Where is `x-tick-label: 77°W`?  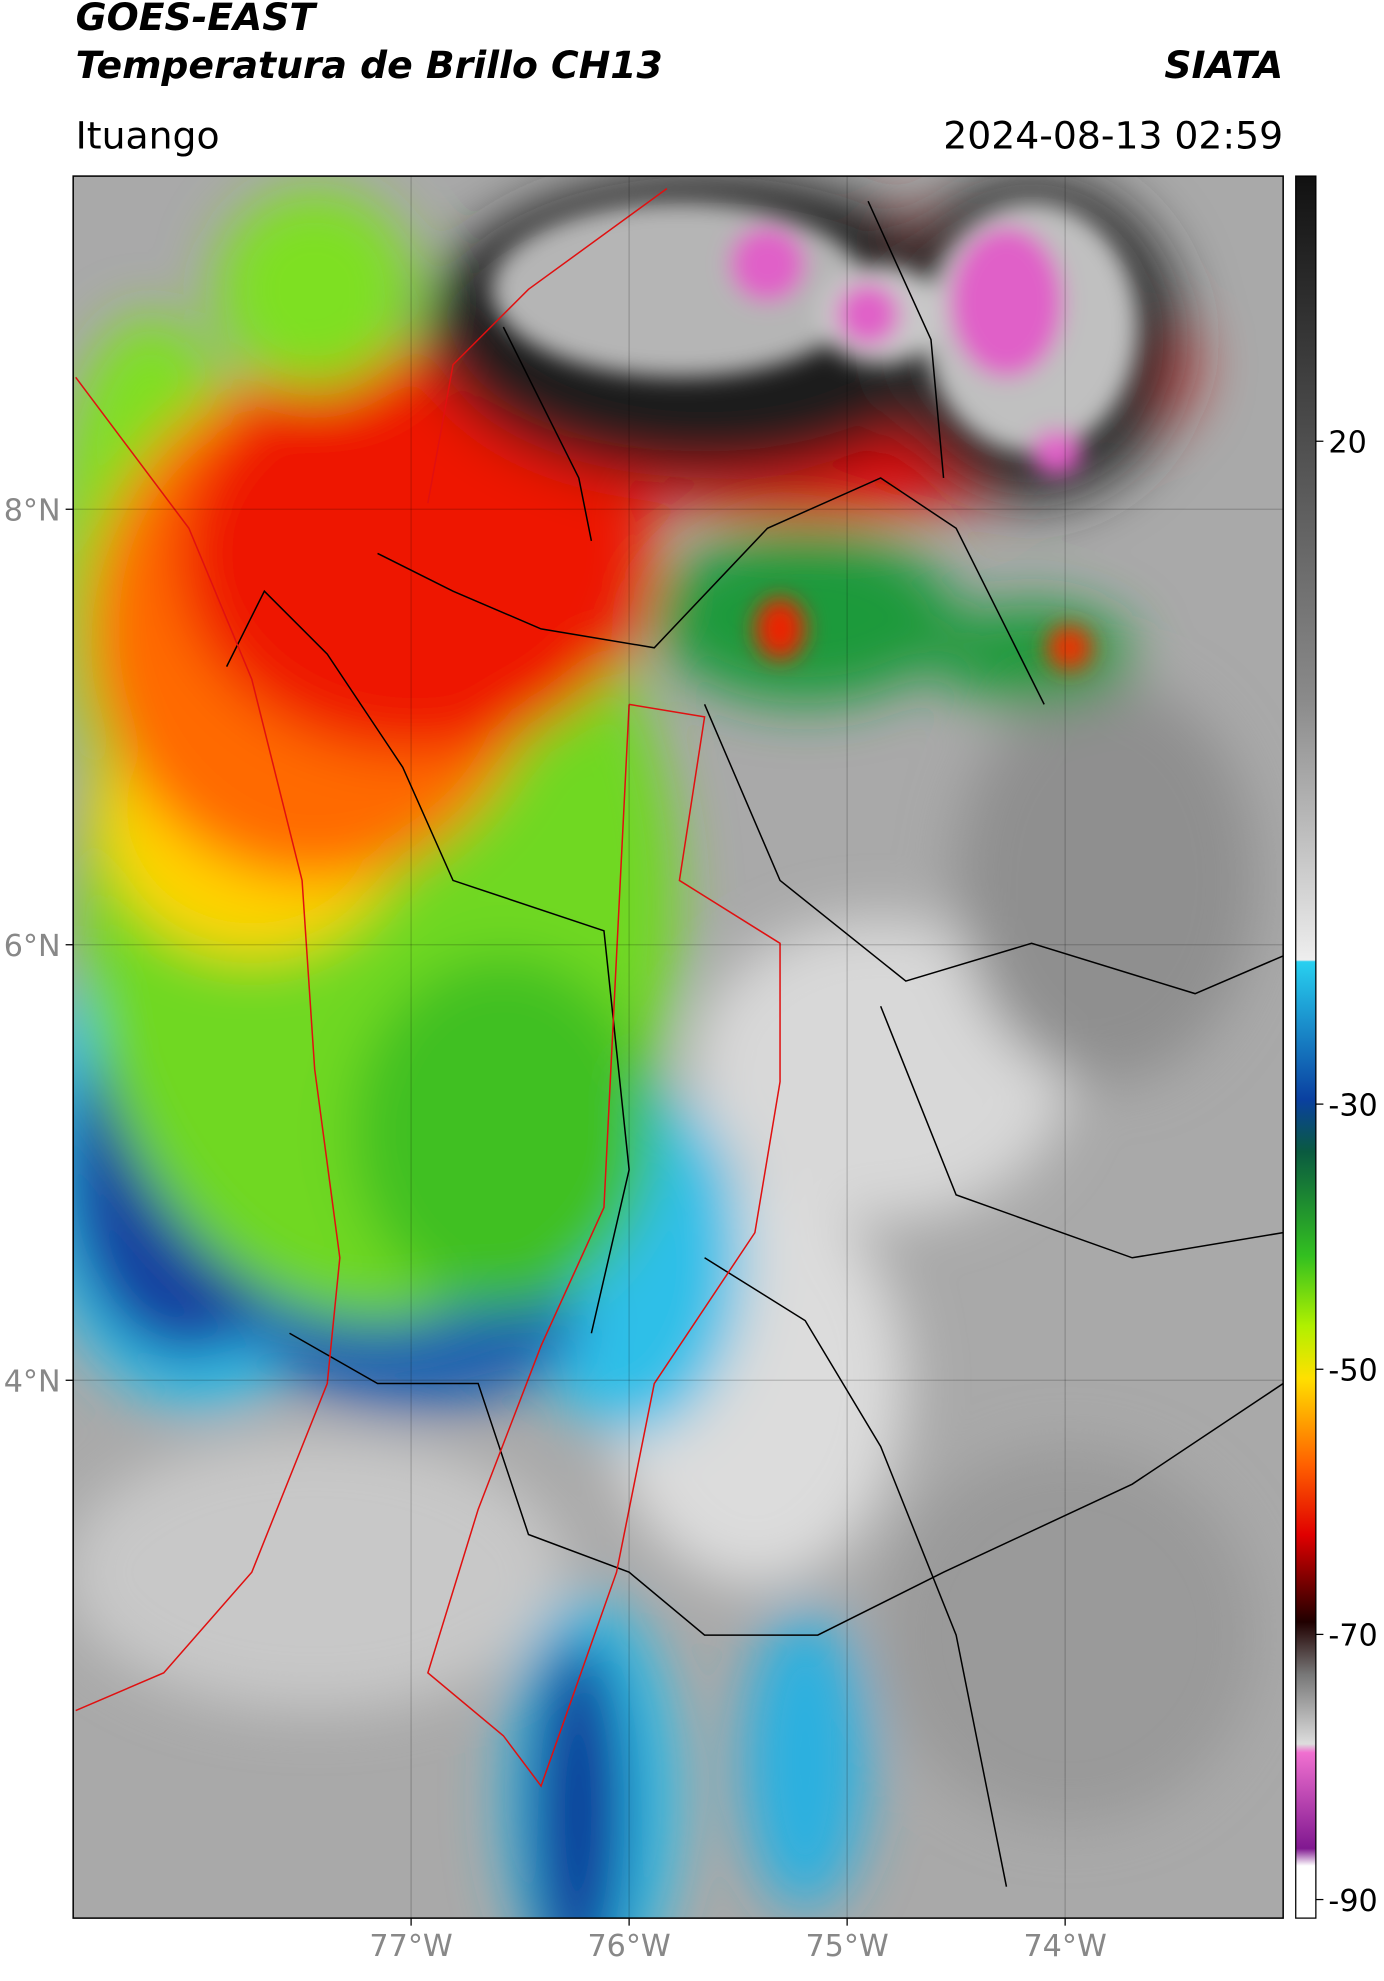
x-tick-label: 77°W is located at coordinates (410, 1946).